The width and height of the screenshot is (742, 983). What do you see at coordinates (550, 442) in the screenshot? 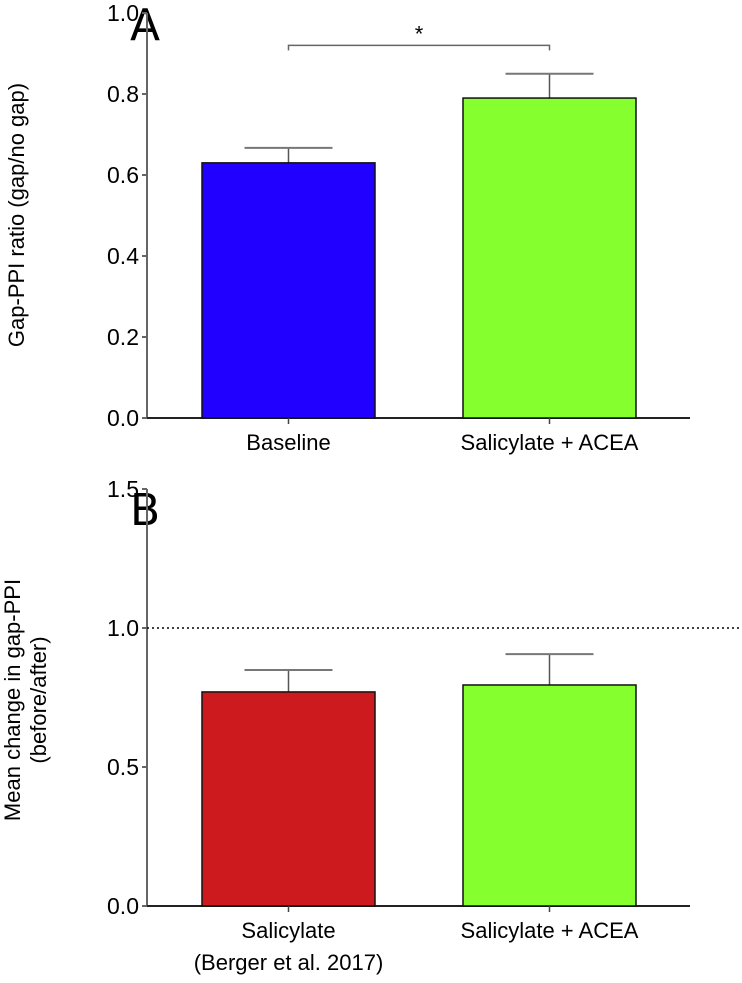
I see `panel-a-x-tick-label: Salicylate + ACEA` at bounding box center [550, 442].